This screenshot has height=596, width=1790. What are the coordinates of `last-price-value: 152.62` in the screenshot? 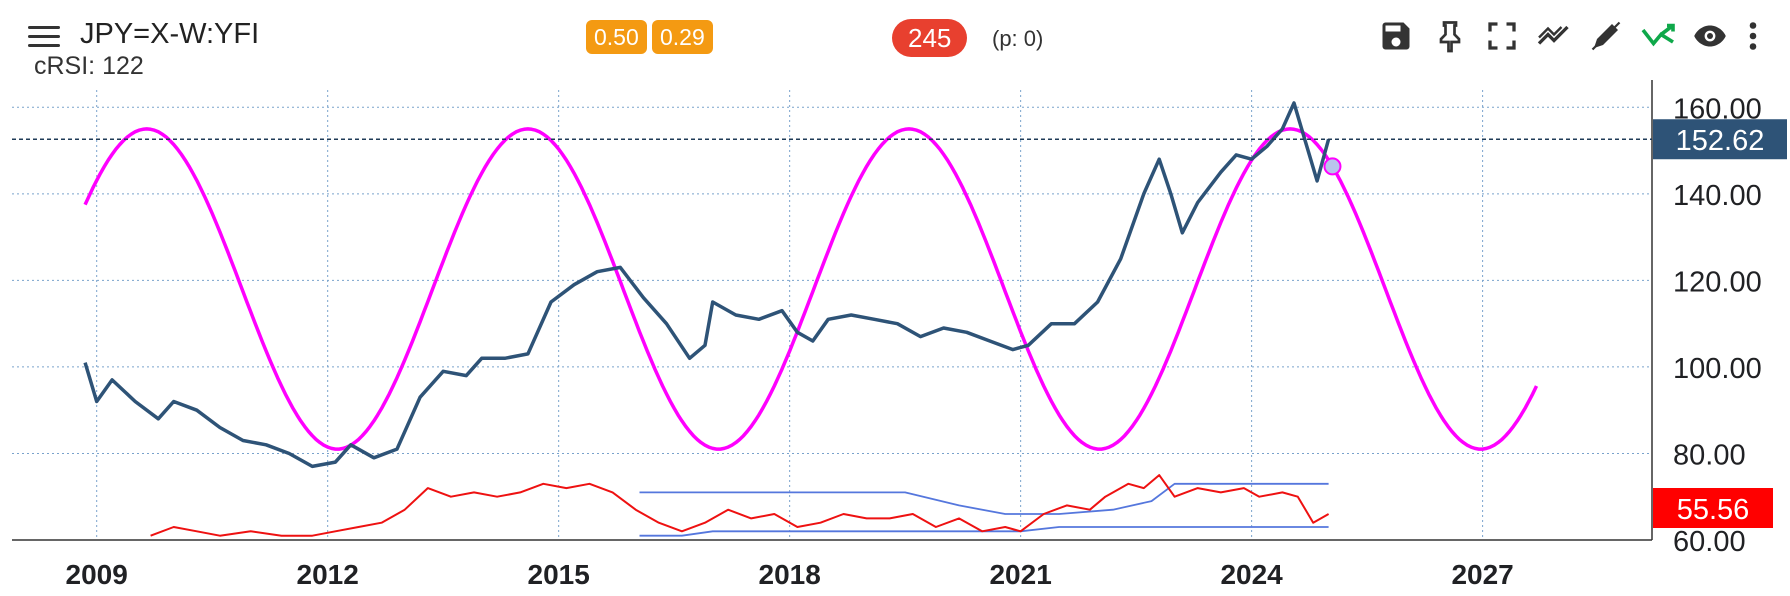 It's located at (1720, 141).